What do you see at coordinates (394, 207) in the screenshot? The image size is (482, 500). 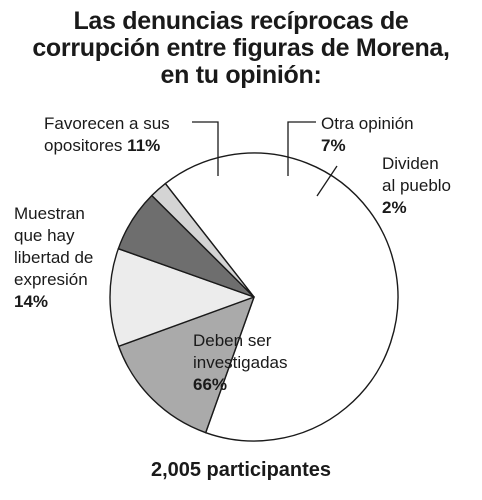 I see `slice-value: 2%` at bounding box center [394, 207].